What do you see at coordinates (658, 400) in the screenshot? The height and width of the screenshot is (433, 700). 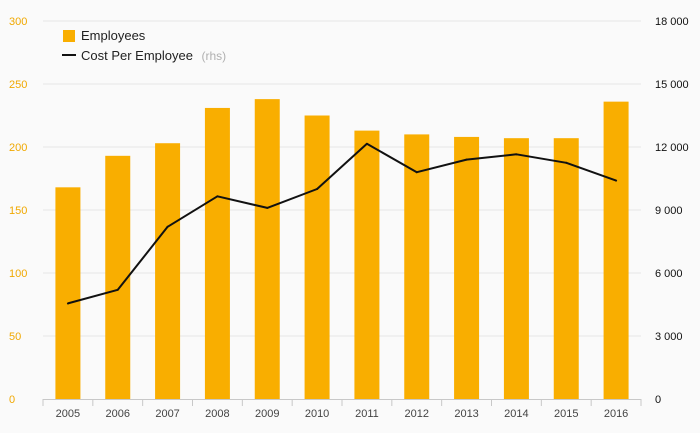 I see `y-right-tick-label: 0` at bounding box center [658, 400].